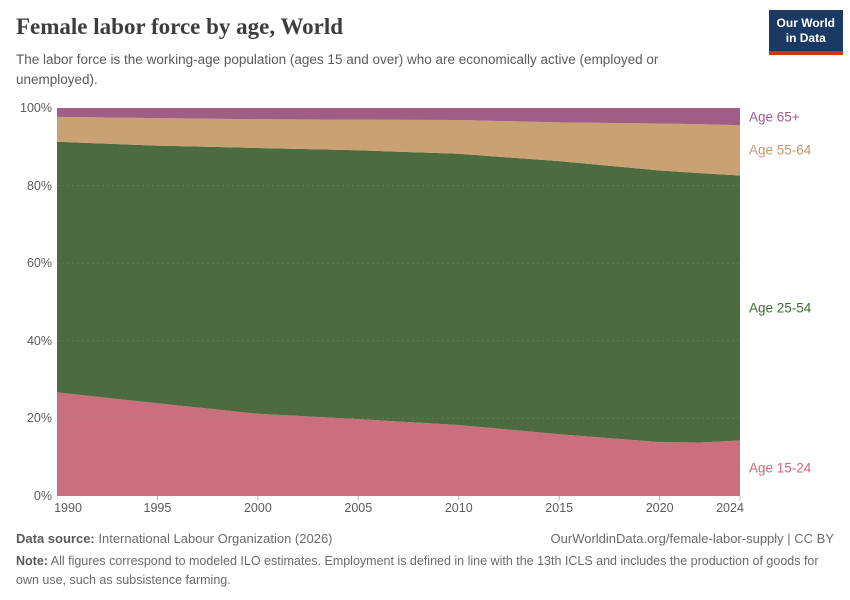 This screenshot has width=850, height=600. What do you see at coordinates (39, 418) in the screenshot?
I see `y-tick-label-20: 20%` at bounding box center [39, 418].